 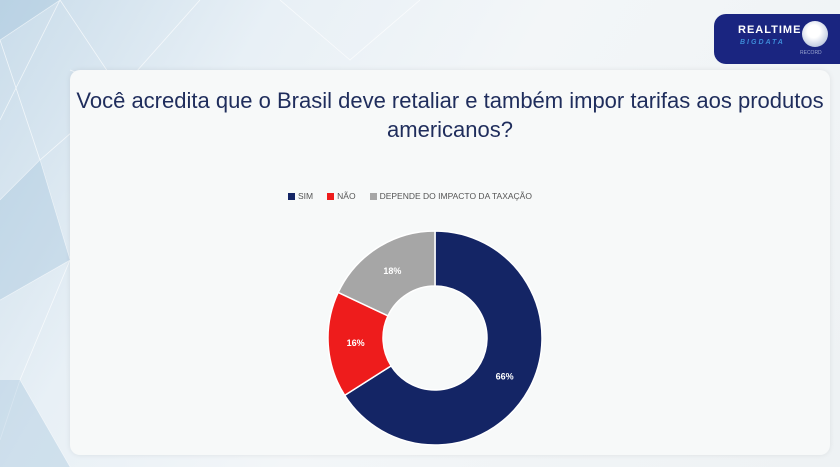 What do you see at coordinates (306, 196) in the screenshot?
I see `legend-label: SIM` at bounding box center [306, 196].